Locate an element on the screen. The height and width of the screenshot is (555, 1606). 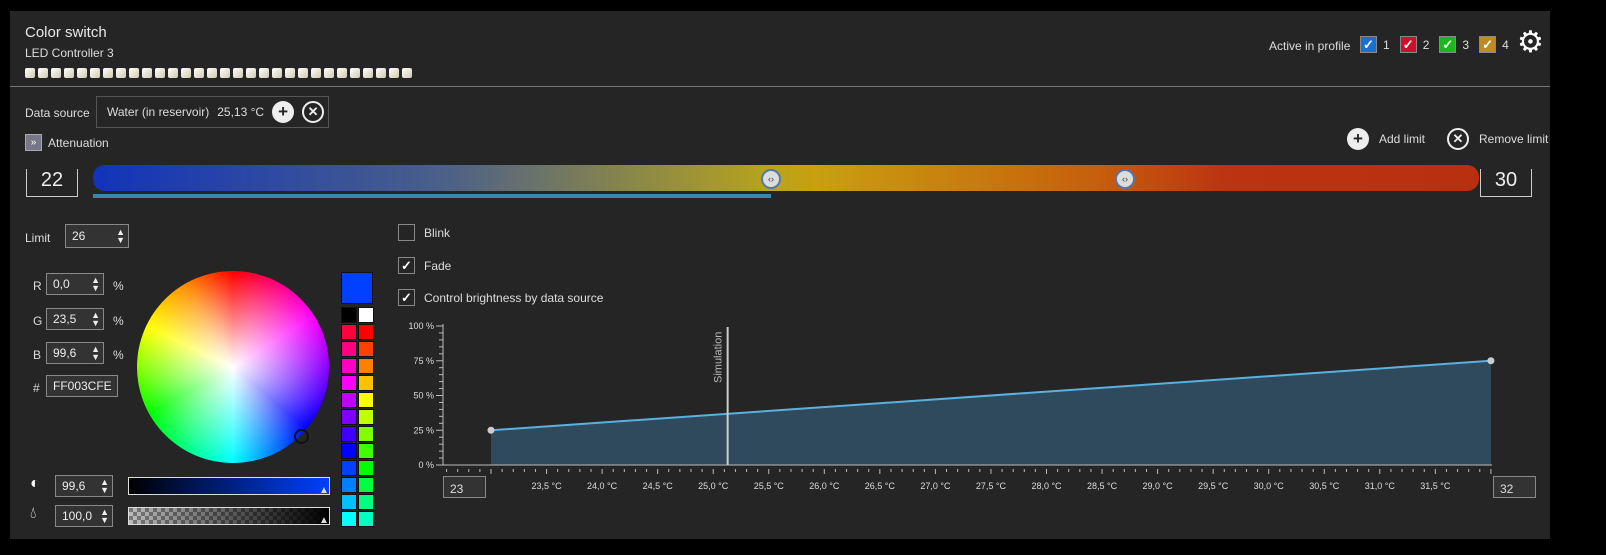
limit-stepper: 26 ▲ ▼ is located at coordinates (97, 236).